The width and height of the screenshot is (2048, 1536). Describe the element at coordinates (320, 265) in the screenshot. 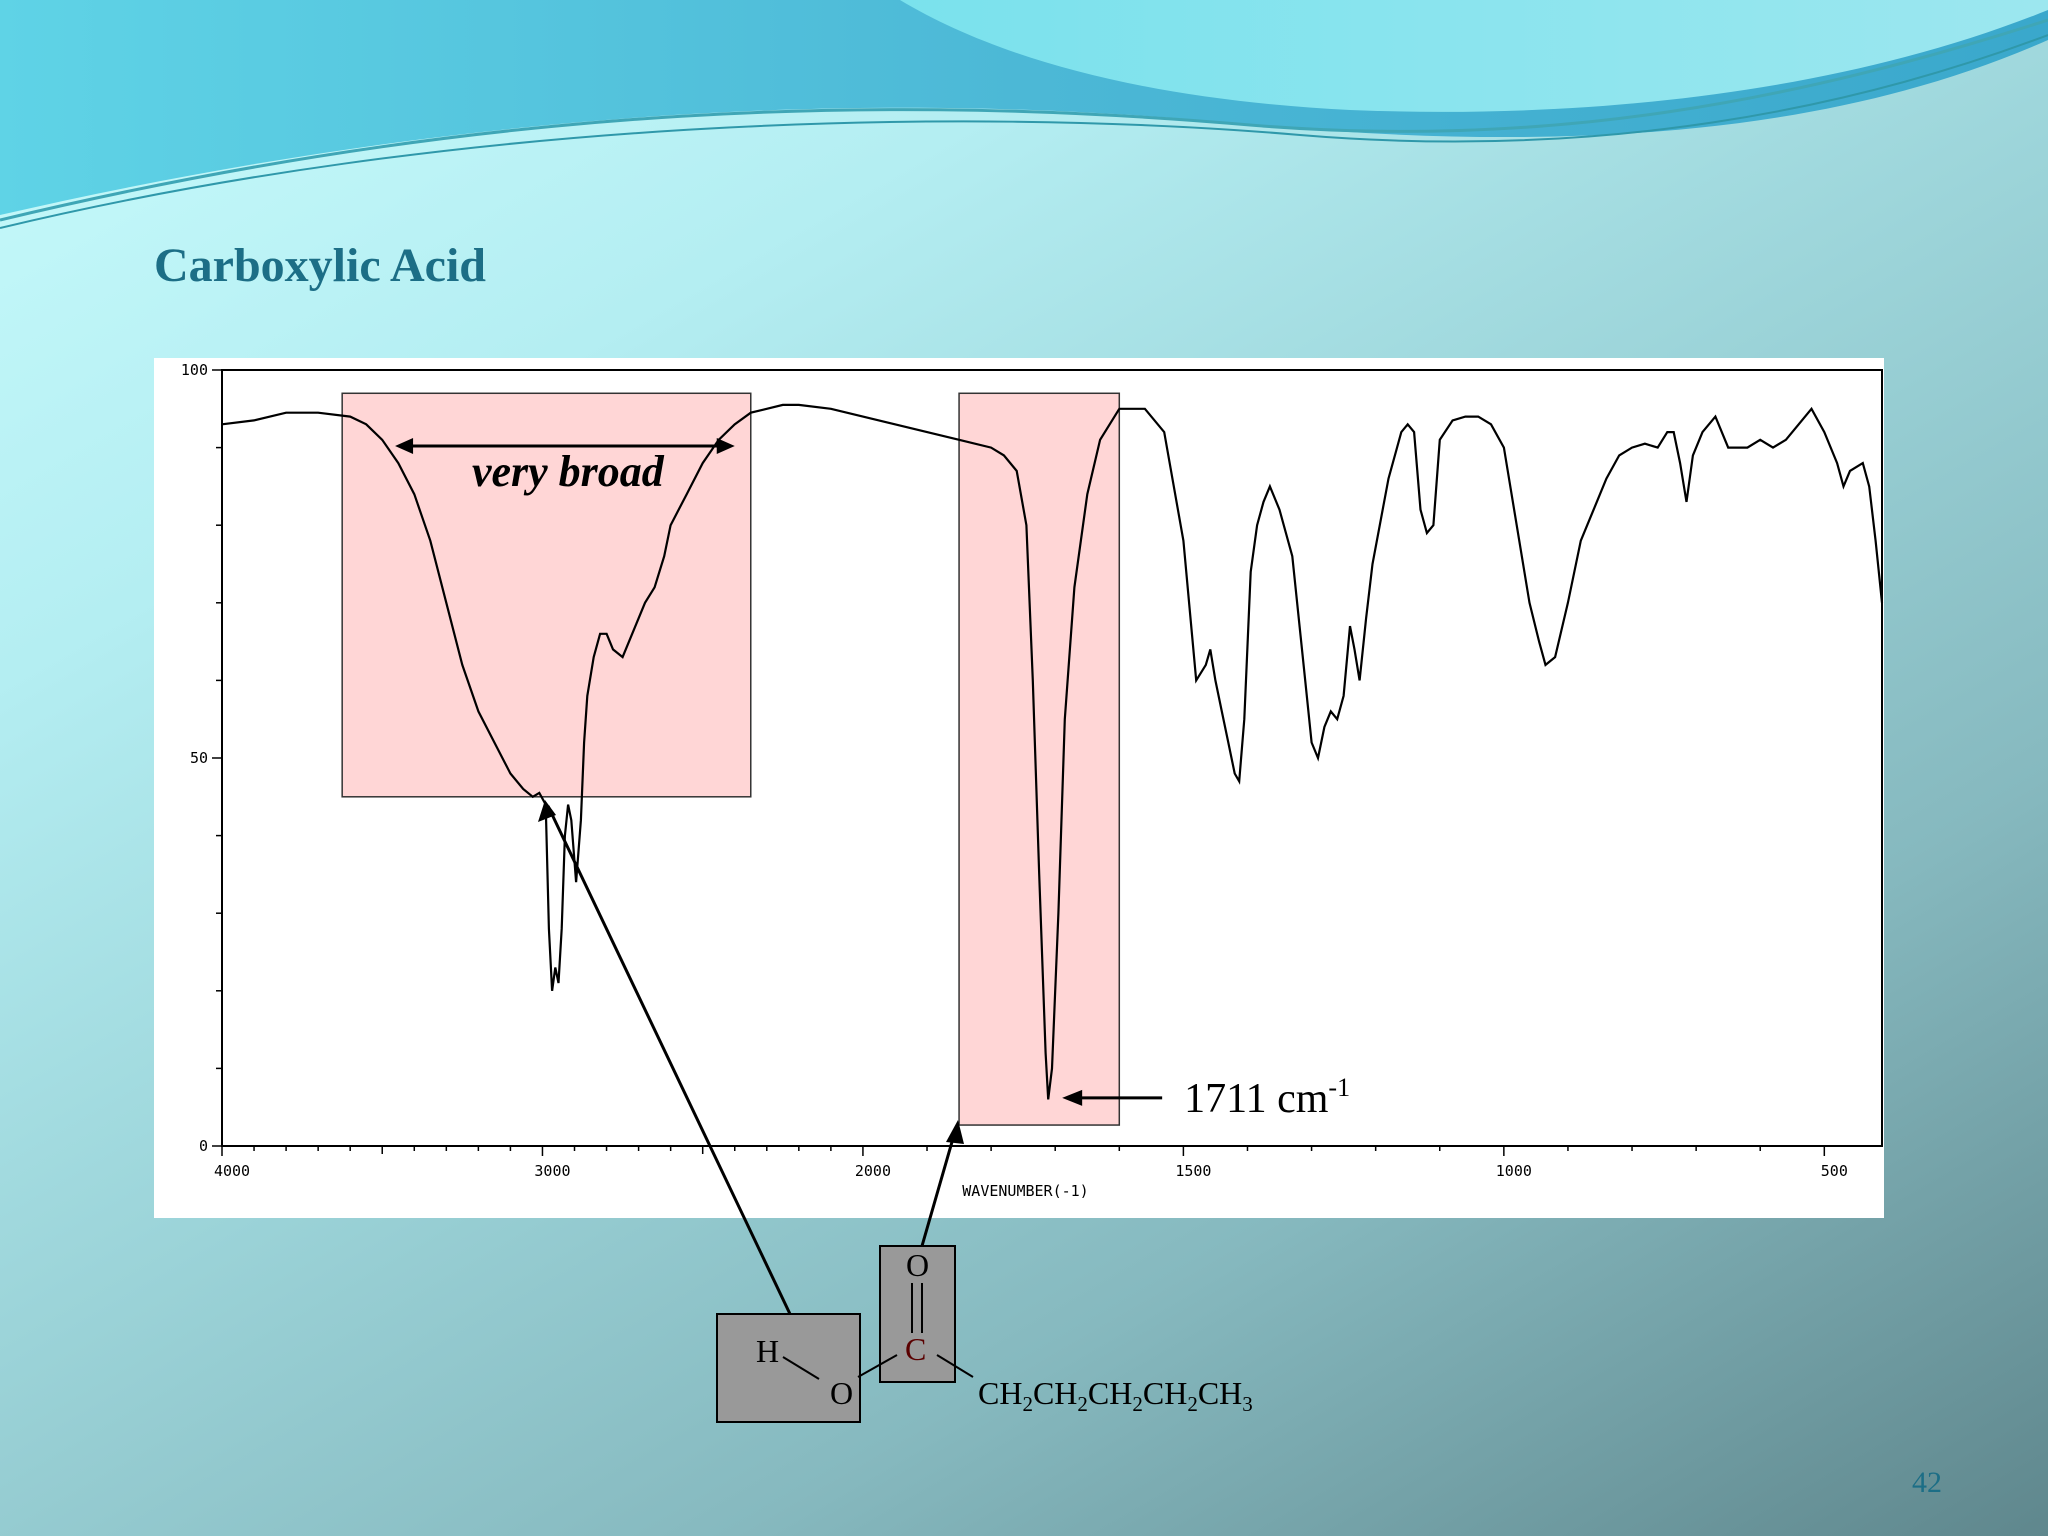

I see `slide-title: Carboxylic Acid` at that location.